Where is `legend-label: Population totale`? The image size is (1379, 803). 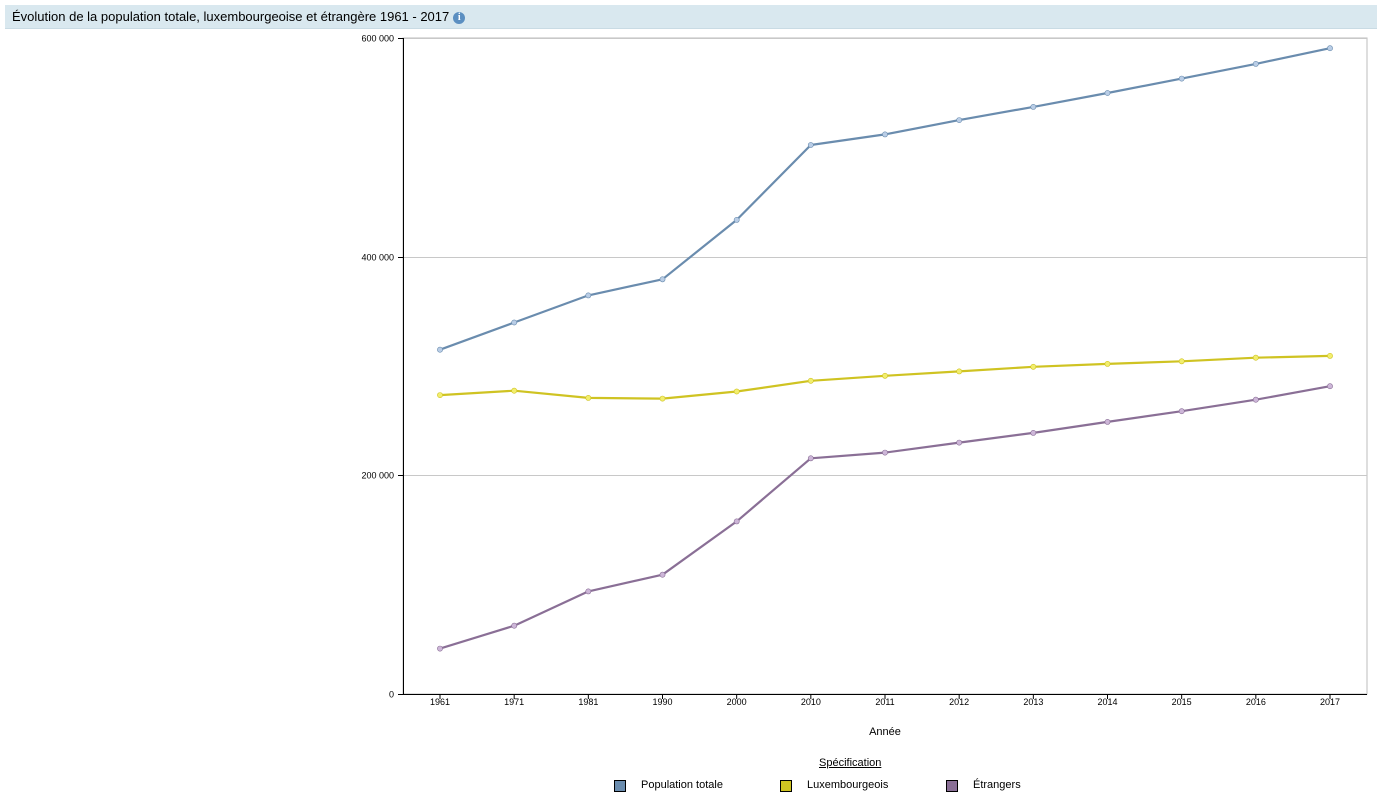 legend-label: Population totale is located at coordinates (682, 785).